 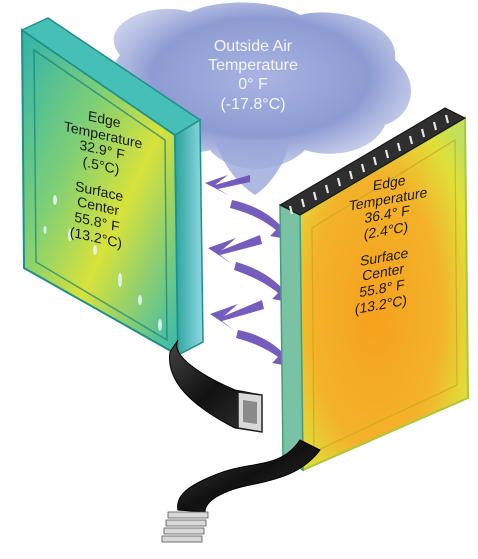 I want to click on heat-flow-arrows, so click(x=249, y=271).